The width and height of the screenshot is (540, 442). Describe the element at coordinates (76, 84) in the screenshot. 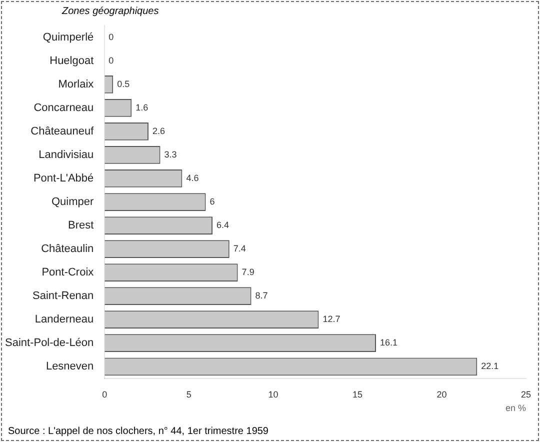

I see `y-tick-label: Morlaix` at that location.